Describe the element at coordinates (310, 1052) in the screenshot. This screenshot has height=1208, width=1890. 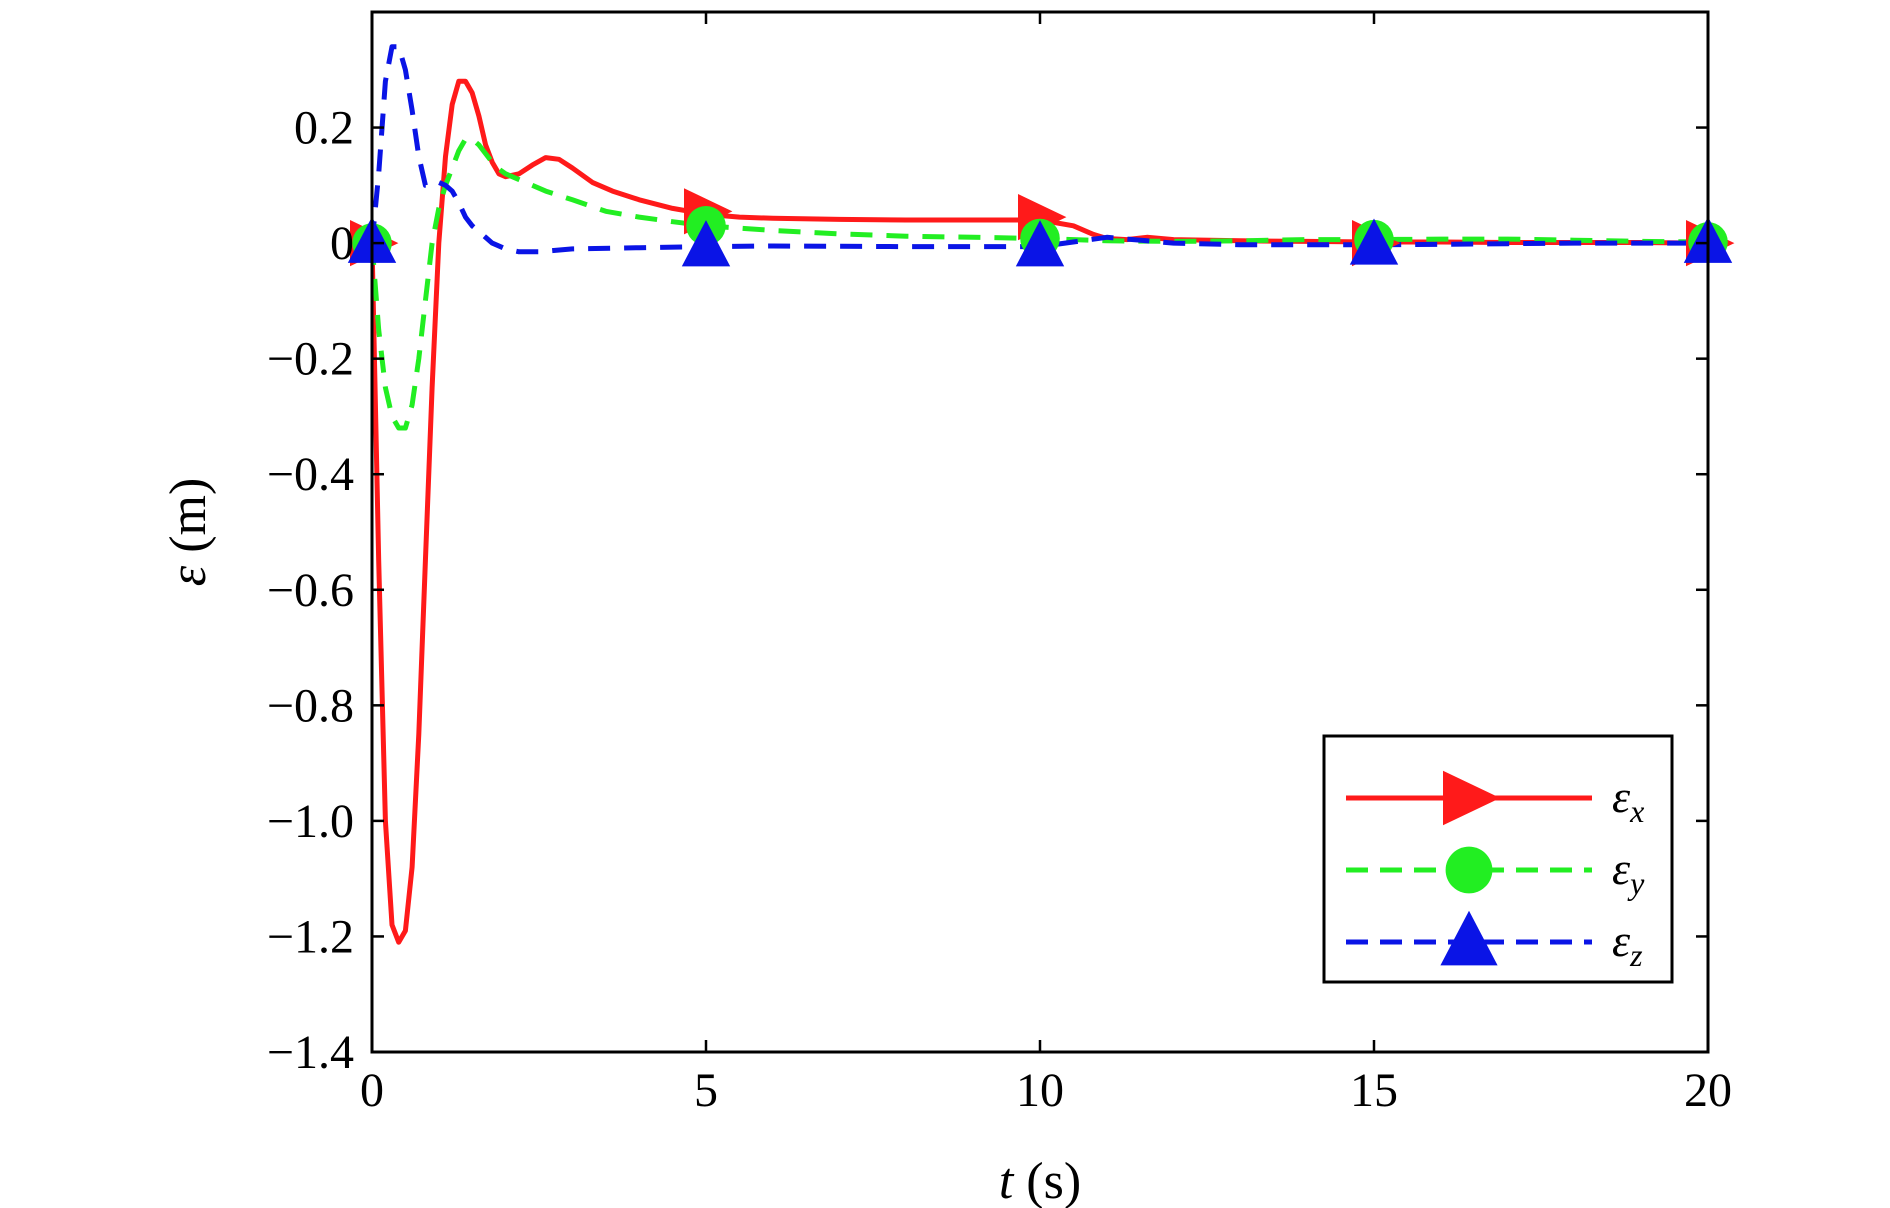
I see `y-tick-label: −1.4` at that location.